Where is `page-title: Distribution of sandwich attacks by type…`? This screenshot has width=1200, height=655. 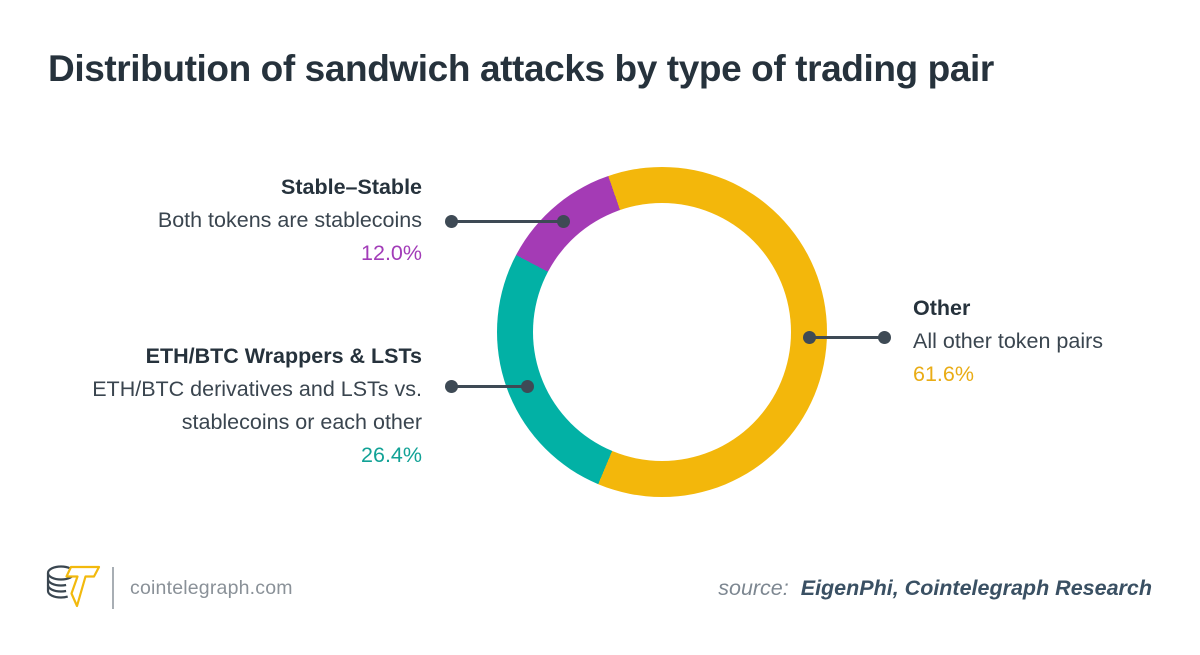
page-title: Distribution of sandwich attacks by type… is located at coordinates (521, 68).